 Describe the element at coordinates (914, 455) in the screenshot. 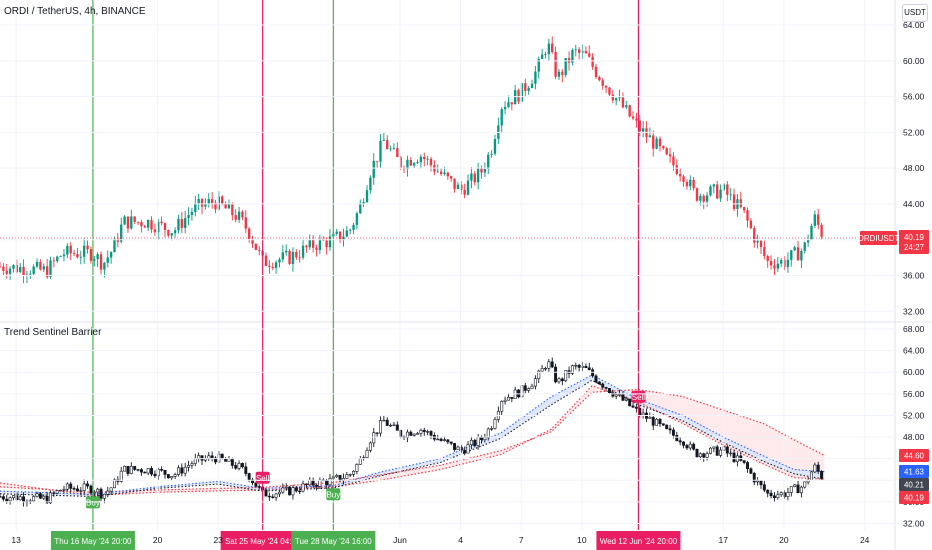

I see `indicator-value-tag: 44.60` at that location.